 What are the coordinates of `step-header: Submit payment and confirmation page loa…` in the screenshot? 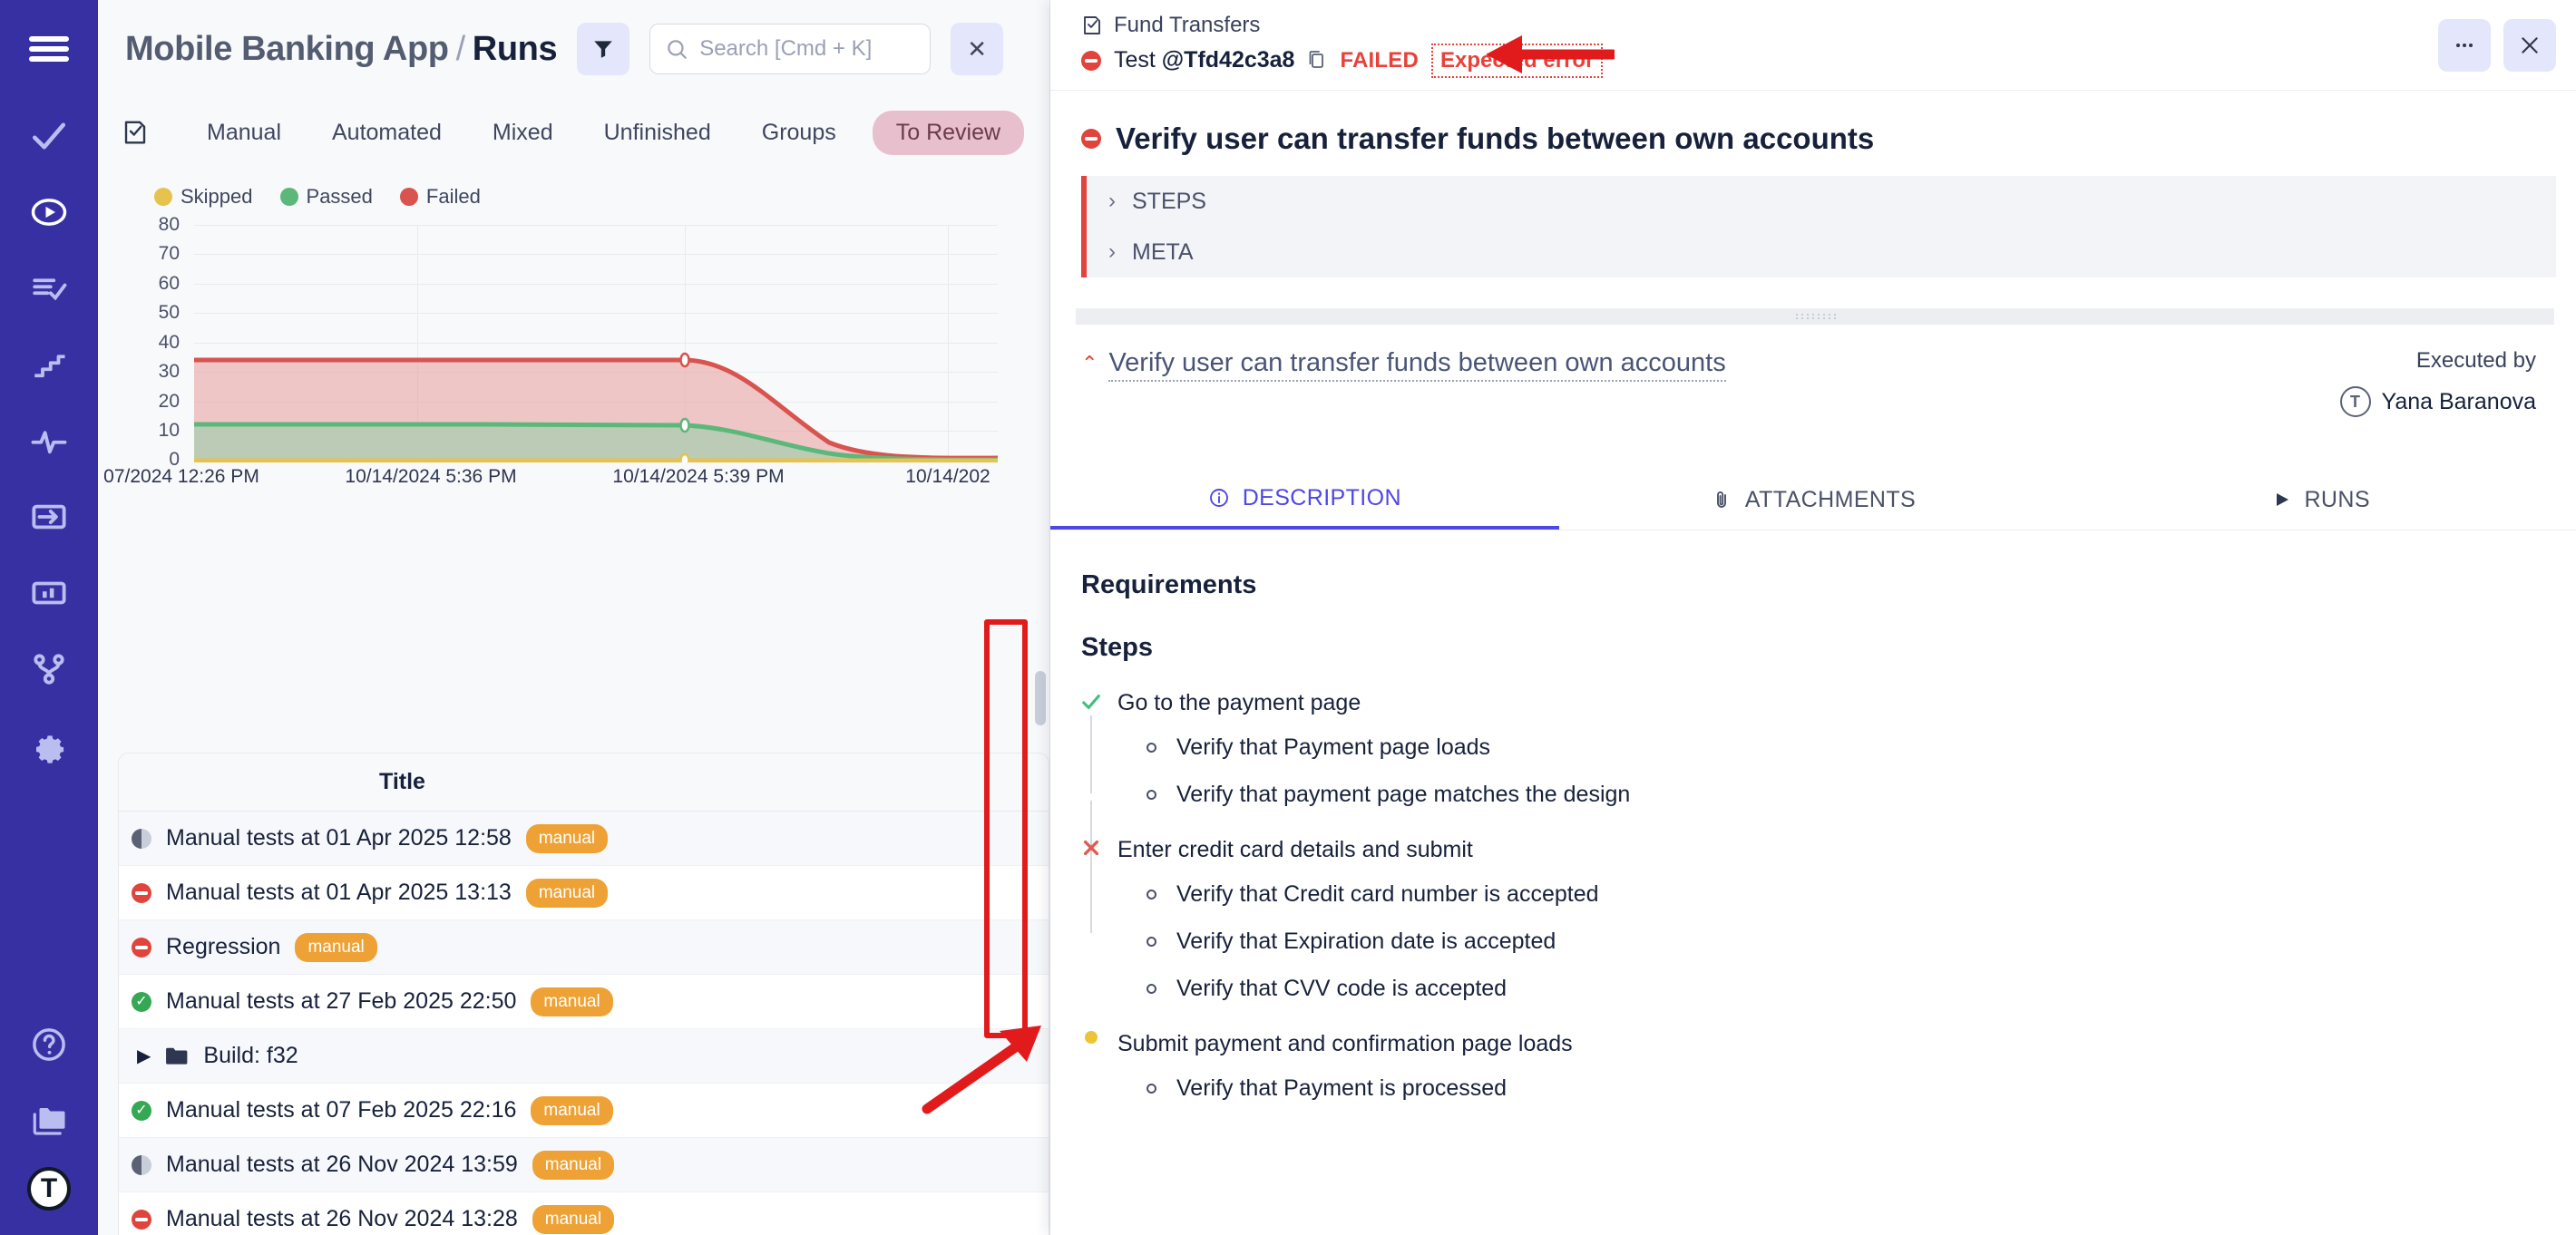 It's located at (1828, 1044).